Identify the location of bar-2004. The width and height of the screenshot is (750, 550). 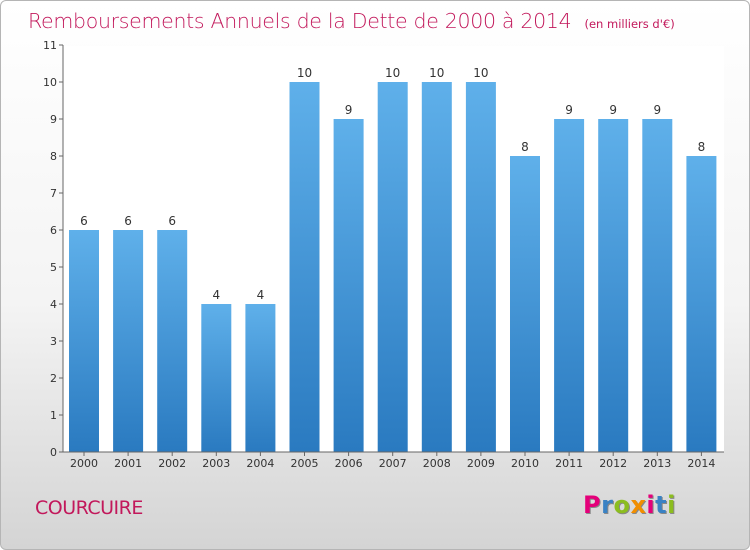
(260, 378).